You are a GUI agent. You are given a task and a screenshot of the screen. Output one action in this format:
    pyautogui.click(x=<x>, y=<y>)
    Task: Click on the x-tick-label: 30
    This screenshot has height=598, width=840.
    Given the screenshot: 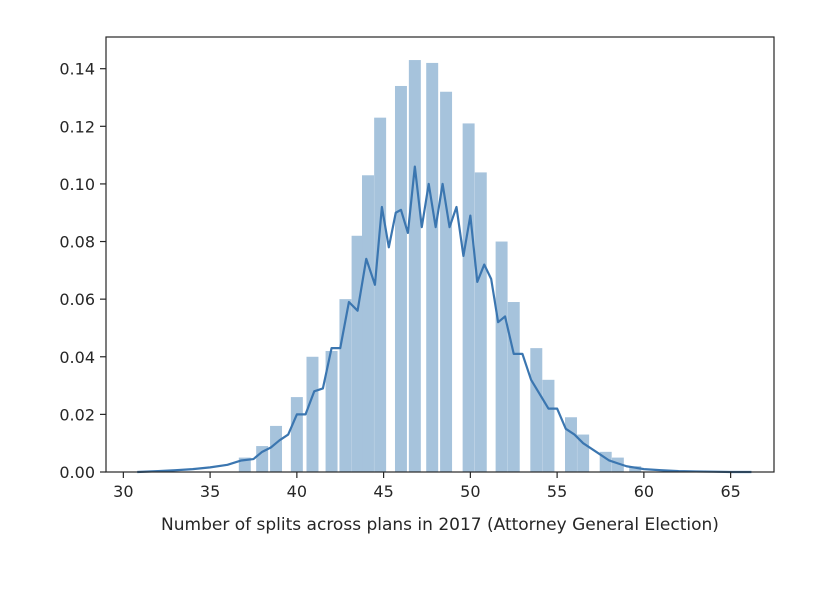 What is the action you would take?
    pyautogui.click(x=123, y=491)
    